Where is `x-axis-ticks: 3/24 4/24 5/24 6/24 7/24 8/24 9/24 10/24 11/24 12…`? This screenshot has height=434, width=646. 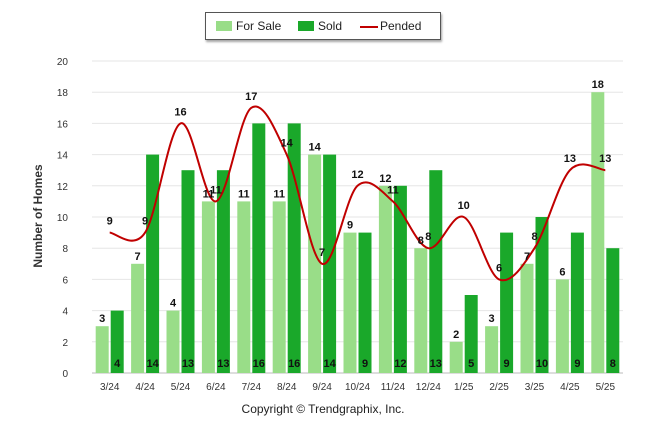 x-axis-ticks: 3/24 4/24 5/24 6/24 7/24 8/24 9/24 10/24 11/24 12… is located at coordinates (358, 387).